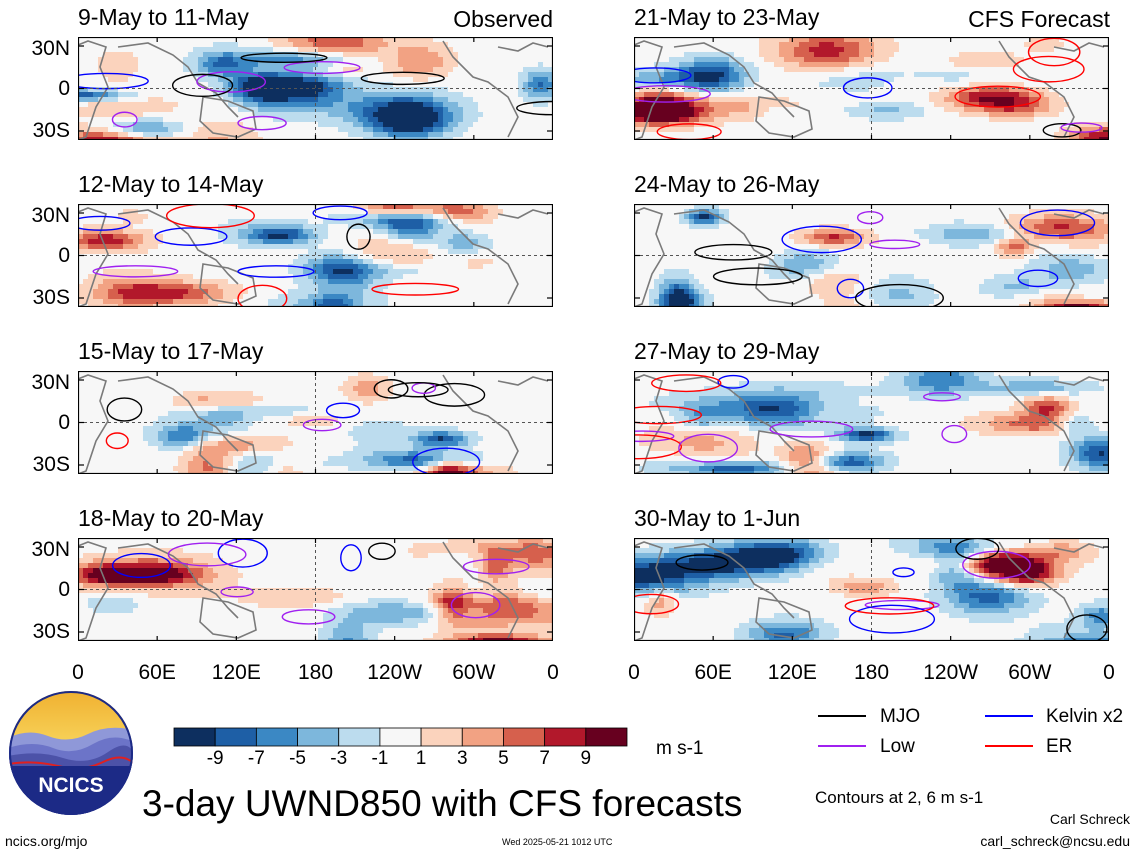  Describe the element at coordinates (70, 785) in the screenshot. I see `logo-text: NCICS` at that location.